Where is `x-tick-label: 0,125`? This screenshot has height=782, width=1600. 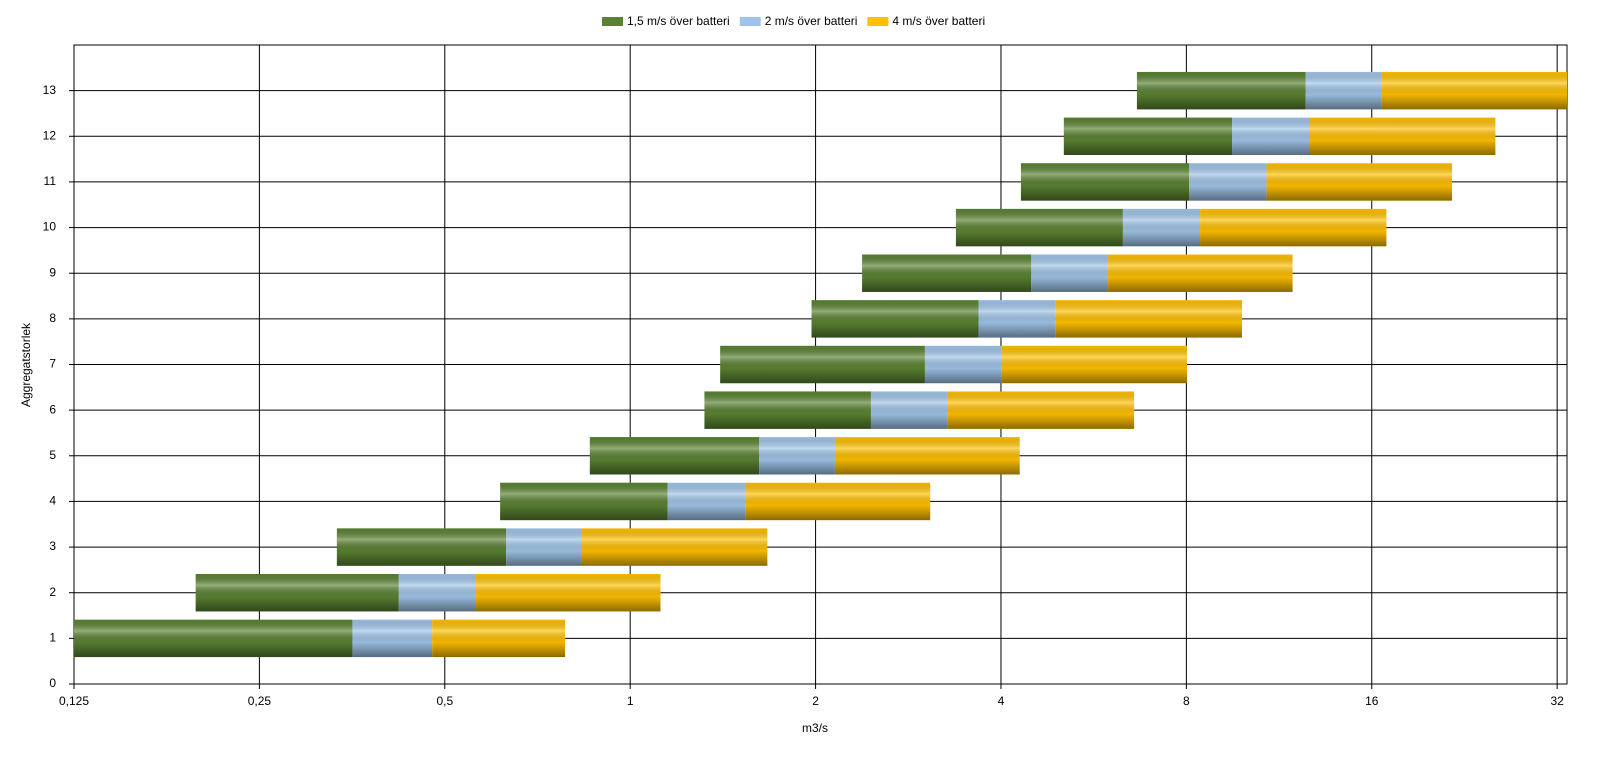
x-tick-label: 0,125 is located at coordinates (74, 701).